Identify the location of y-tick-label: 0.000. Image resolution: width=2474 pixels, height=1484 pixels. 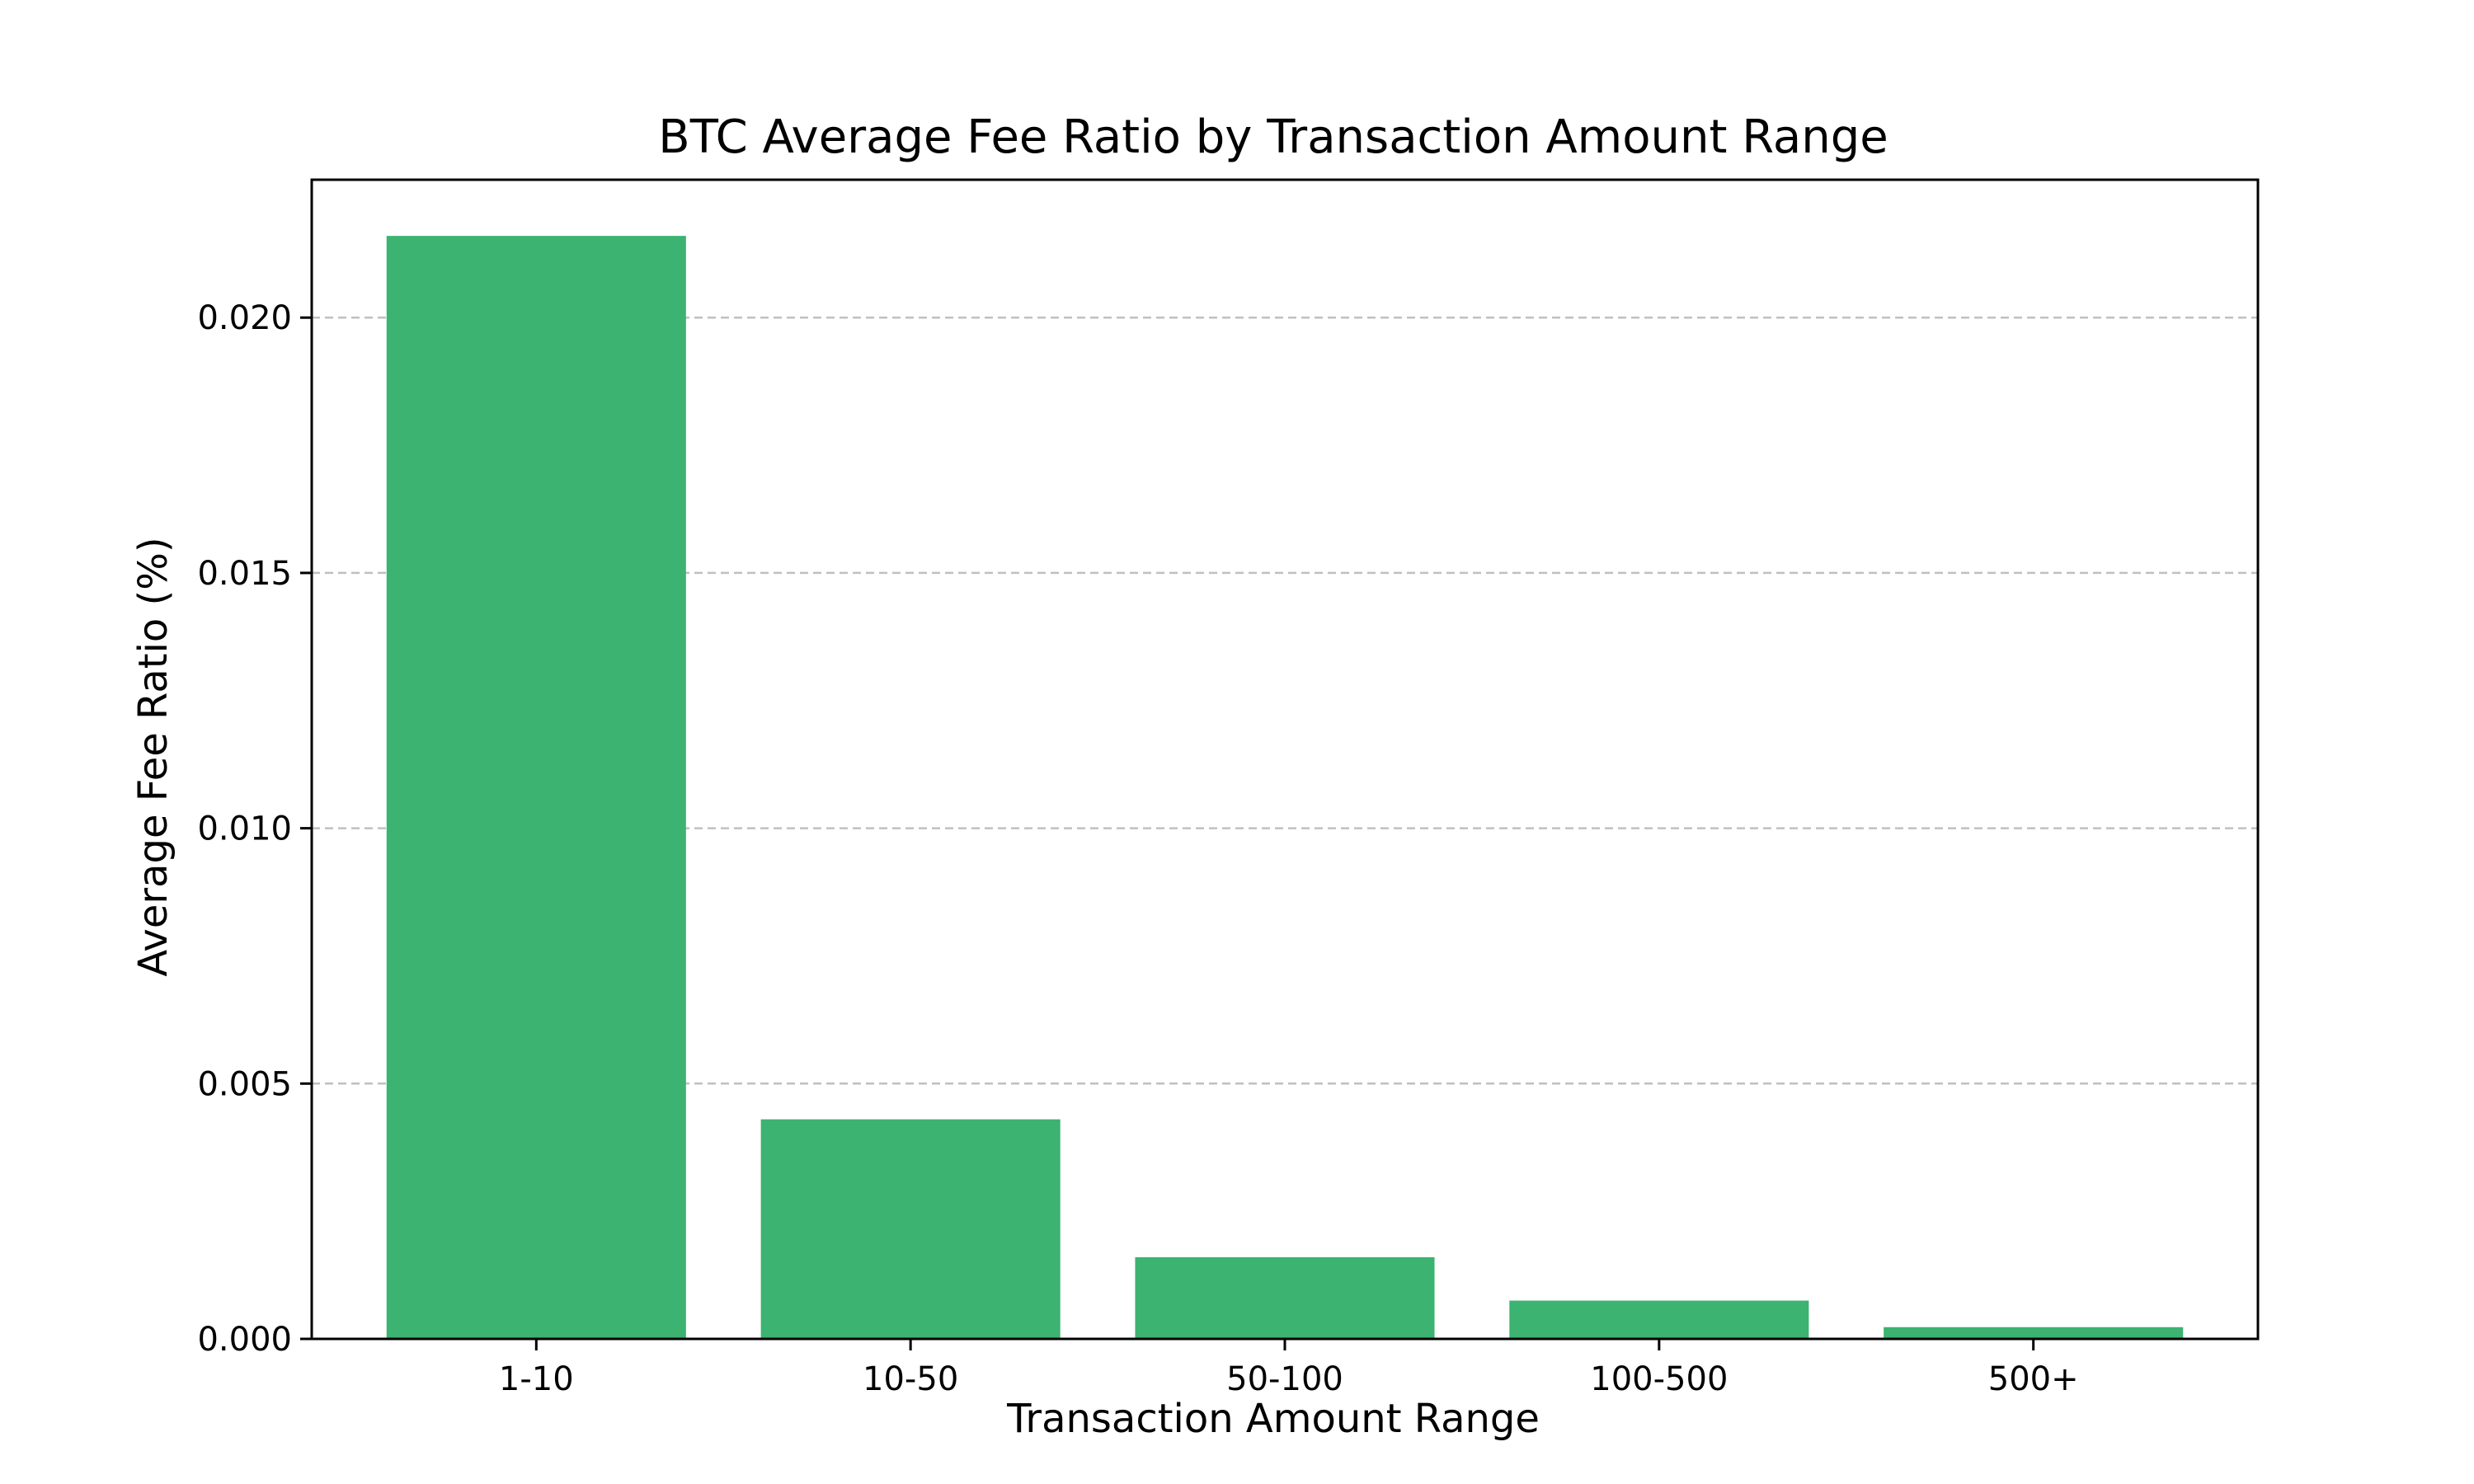
(244, 1340).